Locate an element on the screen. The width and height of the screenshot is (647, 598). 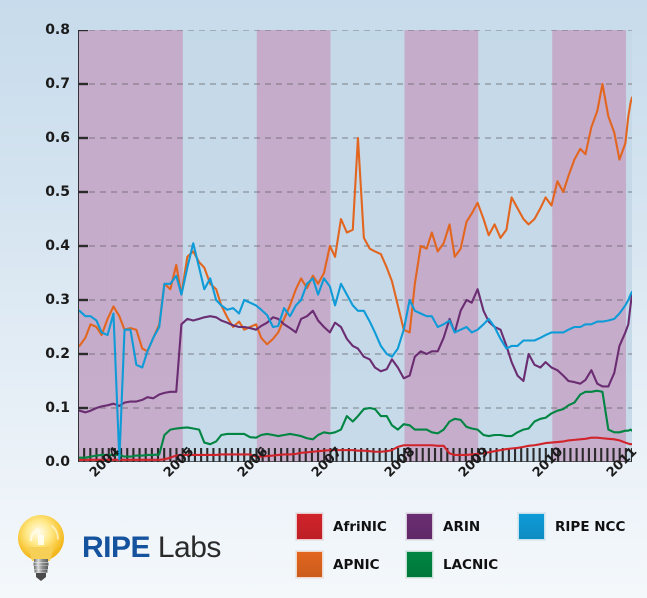
y-tick-label: 0.2 is located at coordinates (57, 354).